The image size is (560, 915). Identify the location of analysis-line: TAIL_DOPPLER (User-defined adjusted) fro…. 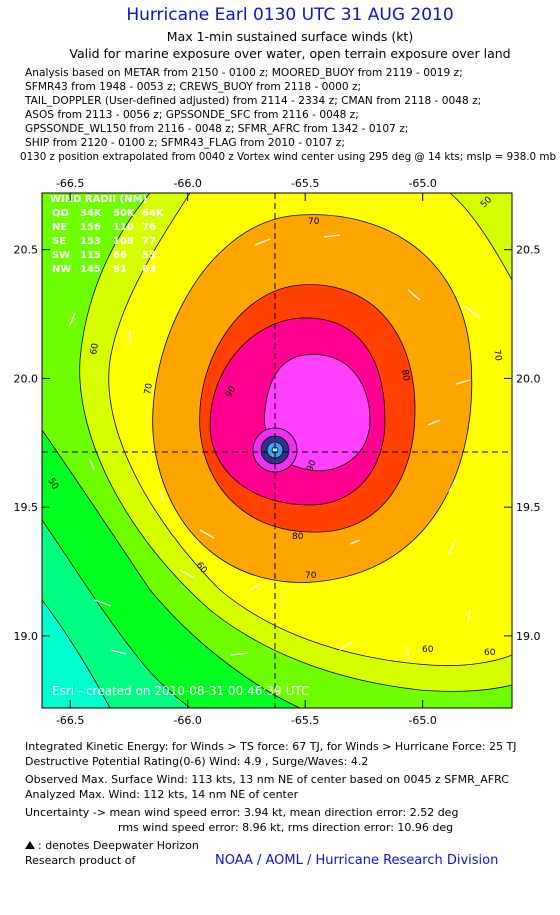
(252, 101).